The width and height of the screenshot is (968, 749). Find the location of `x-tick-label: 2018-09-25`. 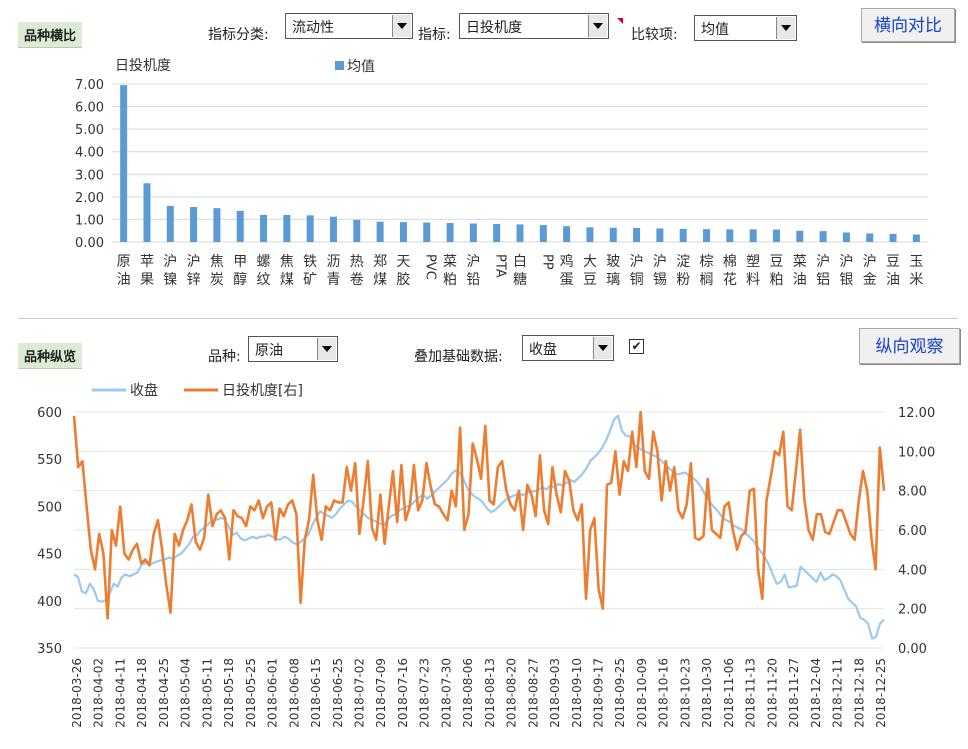

x-tick-label: 2018-09-25 is located at coordinates (620, 693).